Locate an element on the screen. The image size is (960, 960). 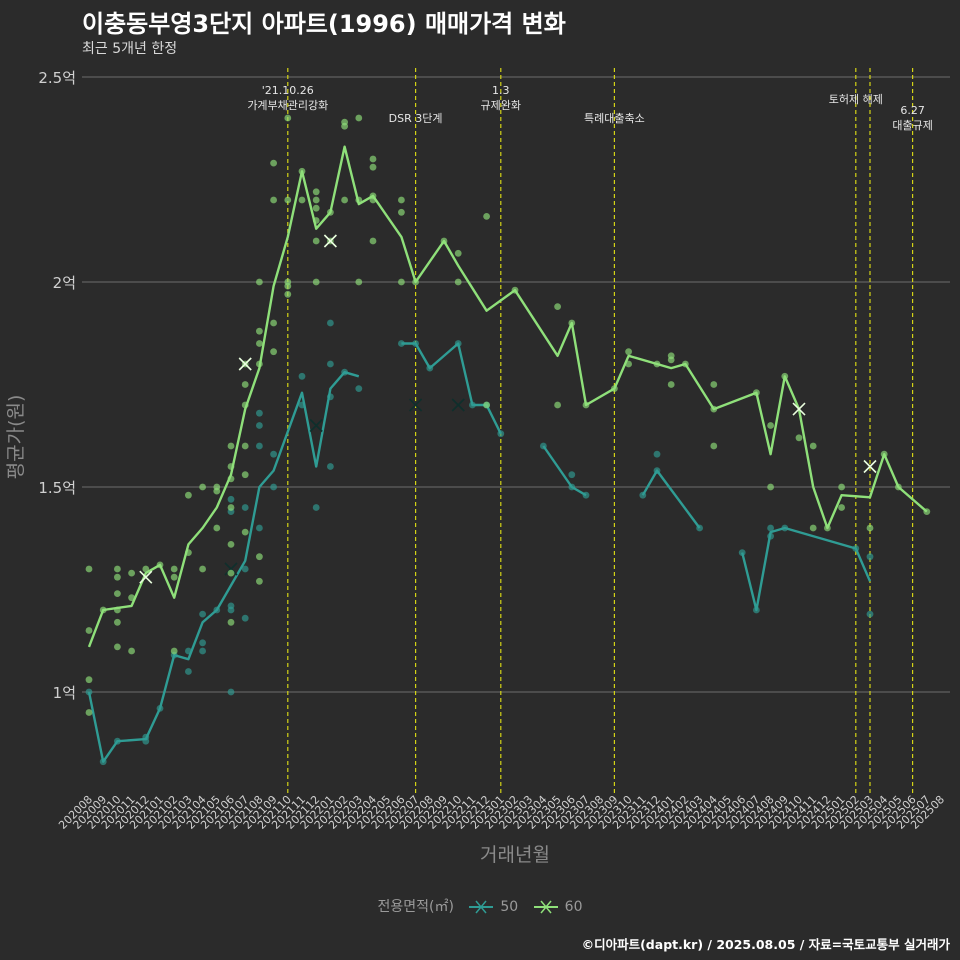
legend: 전용면적(㎡) 50 60 is located at coordinates (480, 906).